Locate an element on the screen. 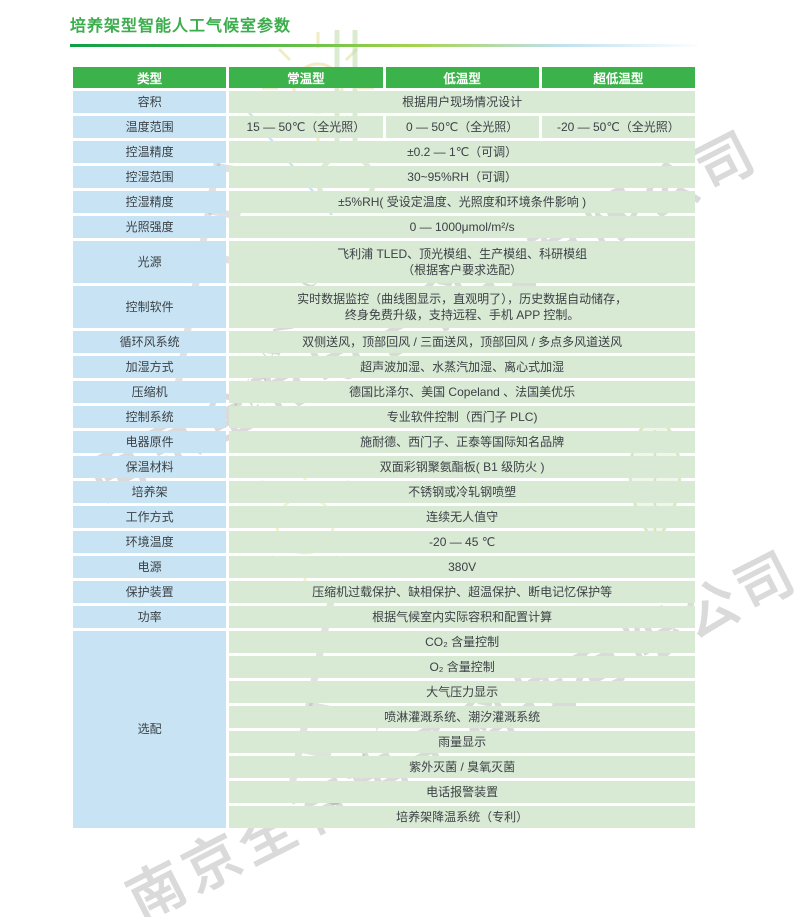 This screenshot has width=800, height=917. table-row: 控温精度 ±0.2 — 1℃（可调） is located at coordinates (384, 152).